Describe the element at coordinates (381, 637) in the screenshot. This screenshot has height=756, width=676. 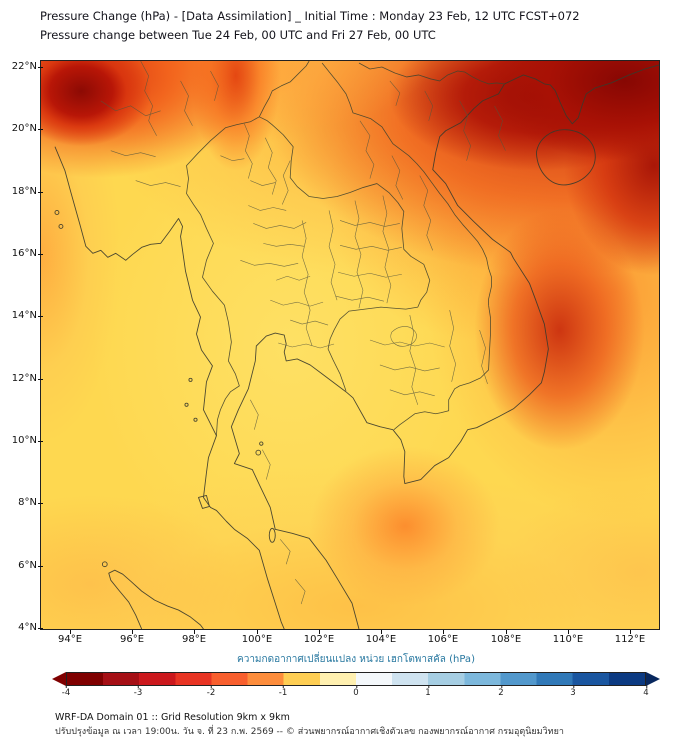
I see `lon-tick-label: 104°E` at that location.